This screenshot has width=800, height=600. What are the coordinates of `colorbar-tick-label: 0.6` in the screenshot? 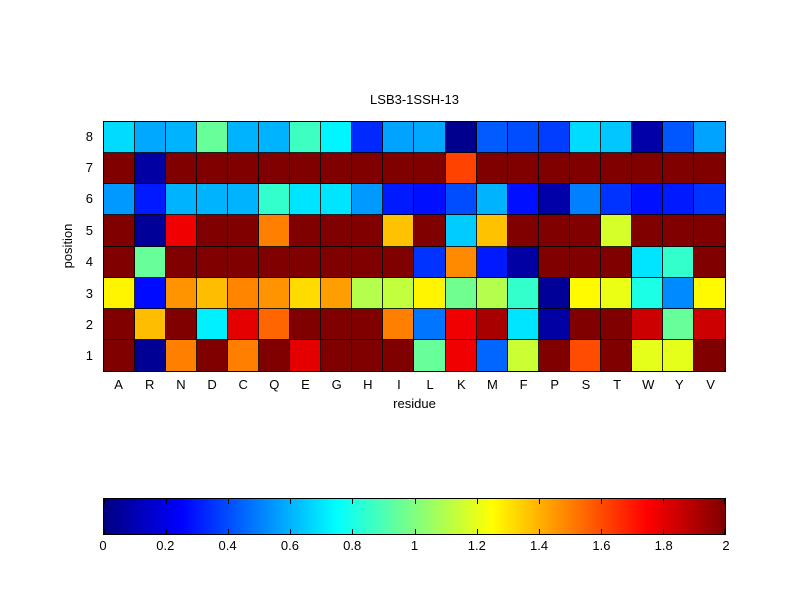 It's located at (289, 545).